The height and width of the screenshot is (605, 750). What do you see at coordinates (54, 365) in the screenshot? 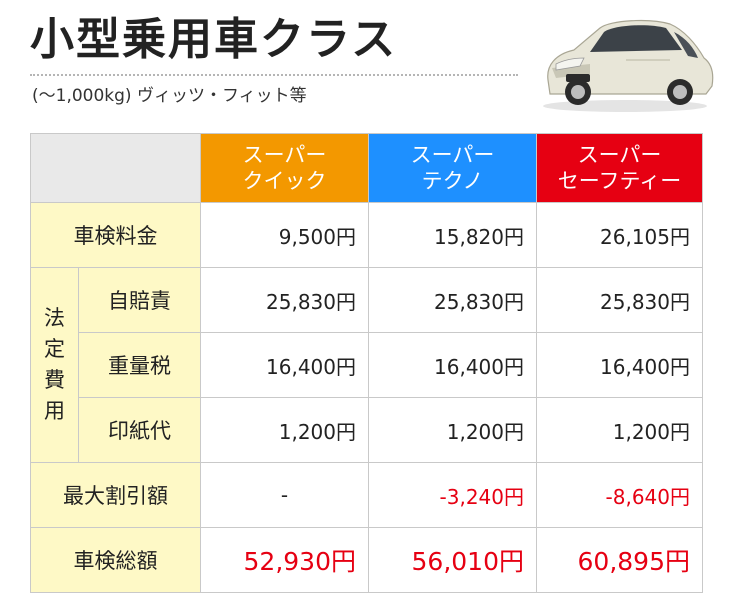
I see `legal-fees-group-label: 法 定 費 用` at bounding box center [54, 365].